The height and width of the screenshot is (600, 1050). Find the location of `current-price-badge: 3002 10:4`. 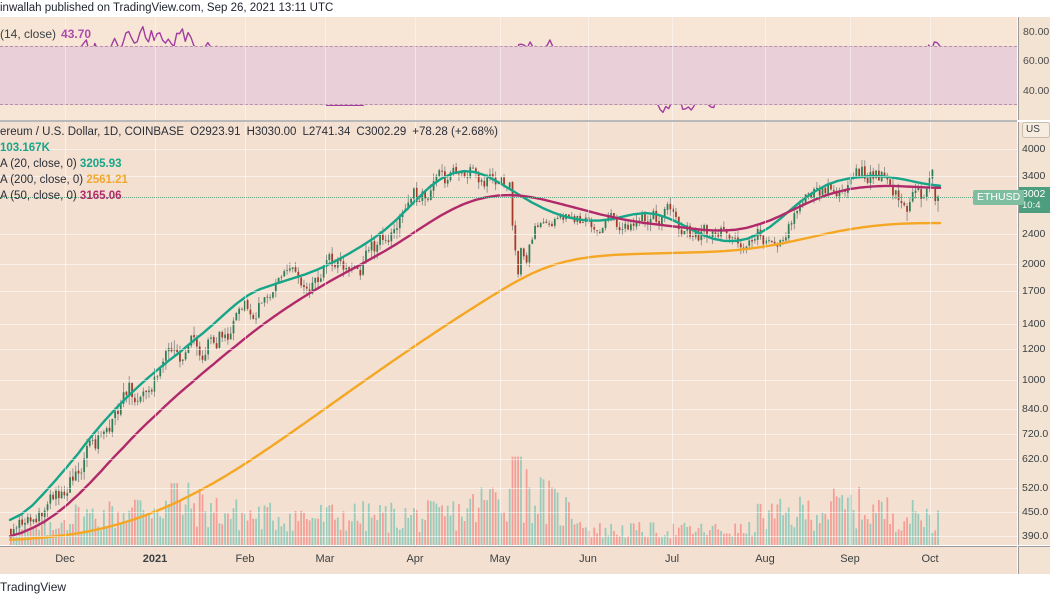

current-price-badge: 3002 10:4 is located at coordinates (1034, 199).